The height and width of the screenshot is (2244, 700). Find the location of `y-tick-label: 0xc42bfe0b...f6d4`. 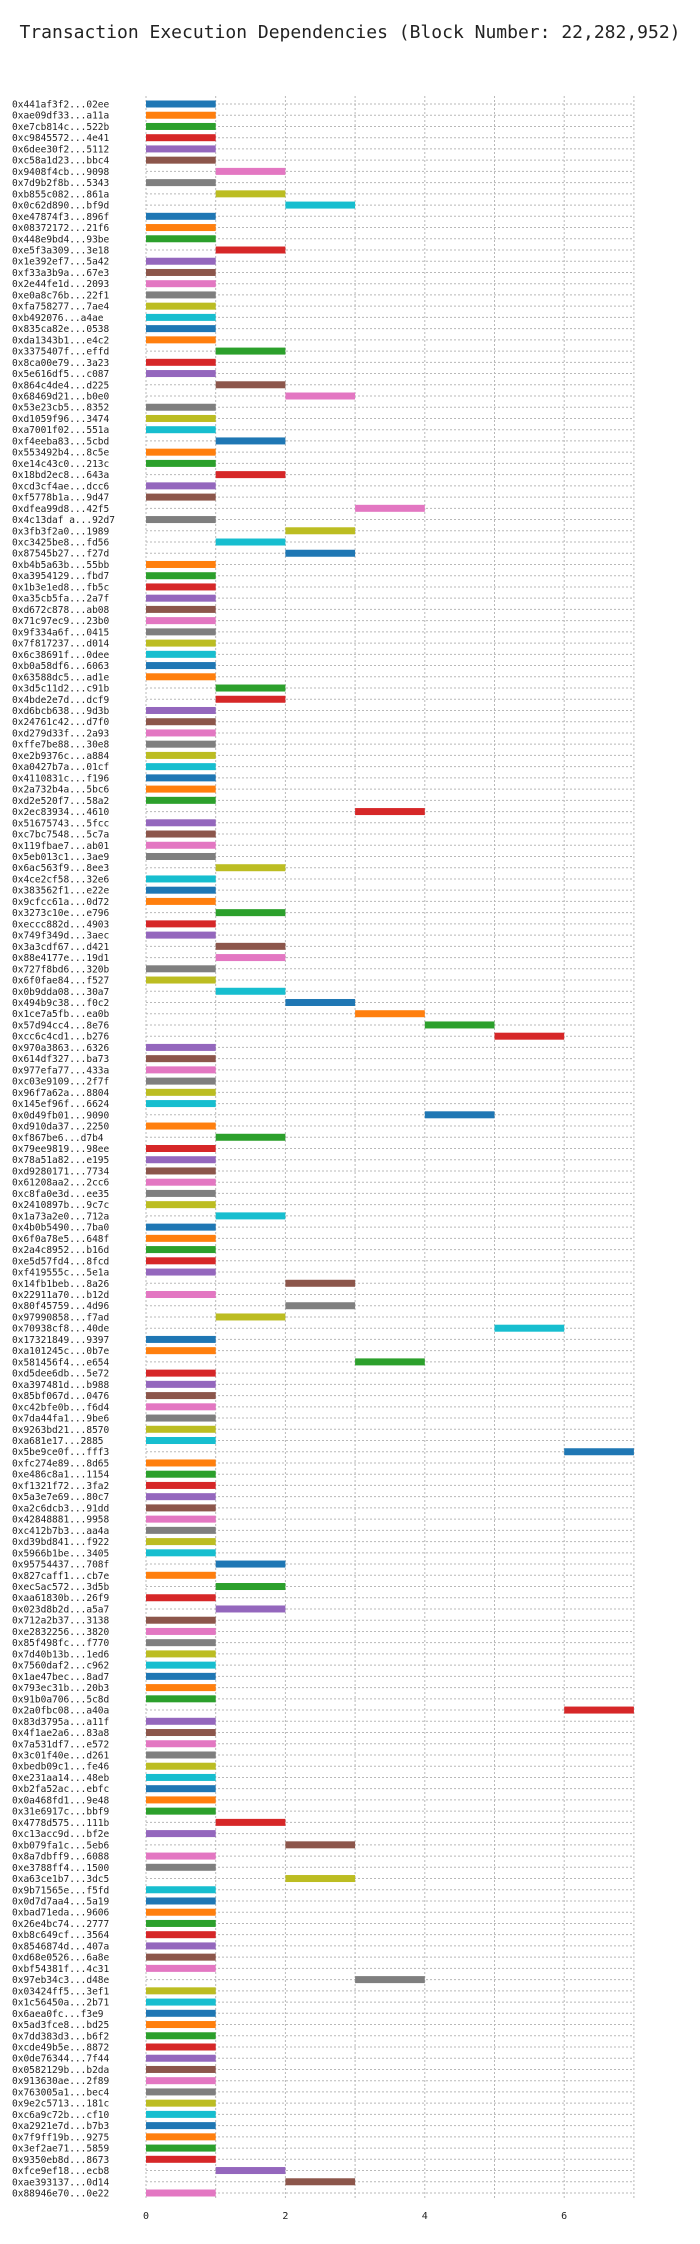

y-tick-label: 0xc42bfe0b...f6d4 is located at coordinates (61, 1407).